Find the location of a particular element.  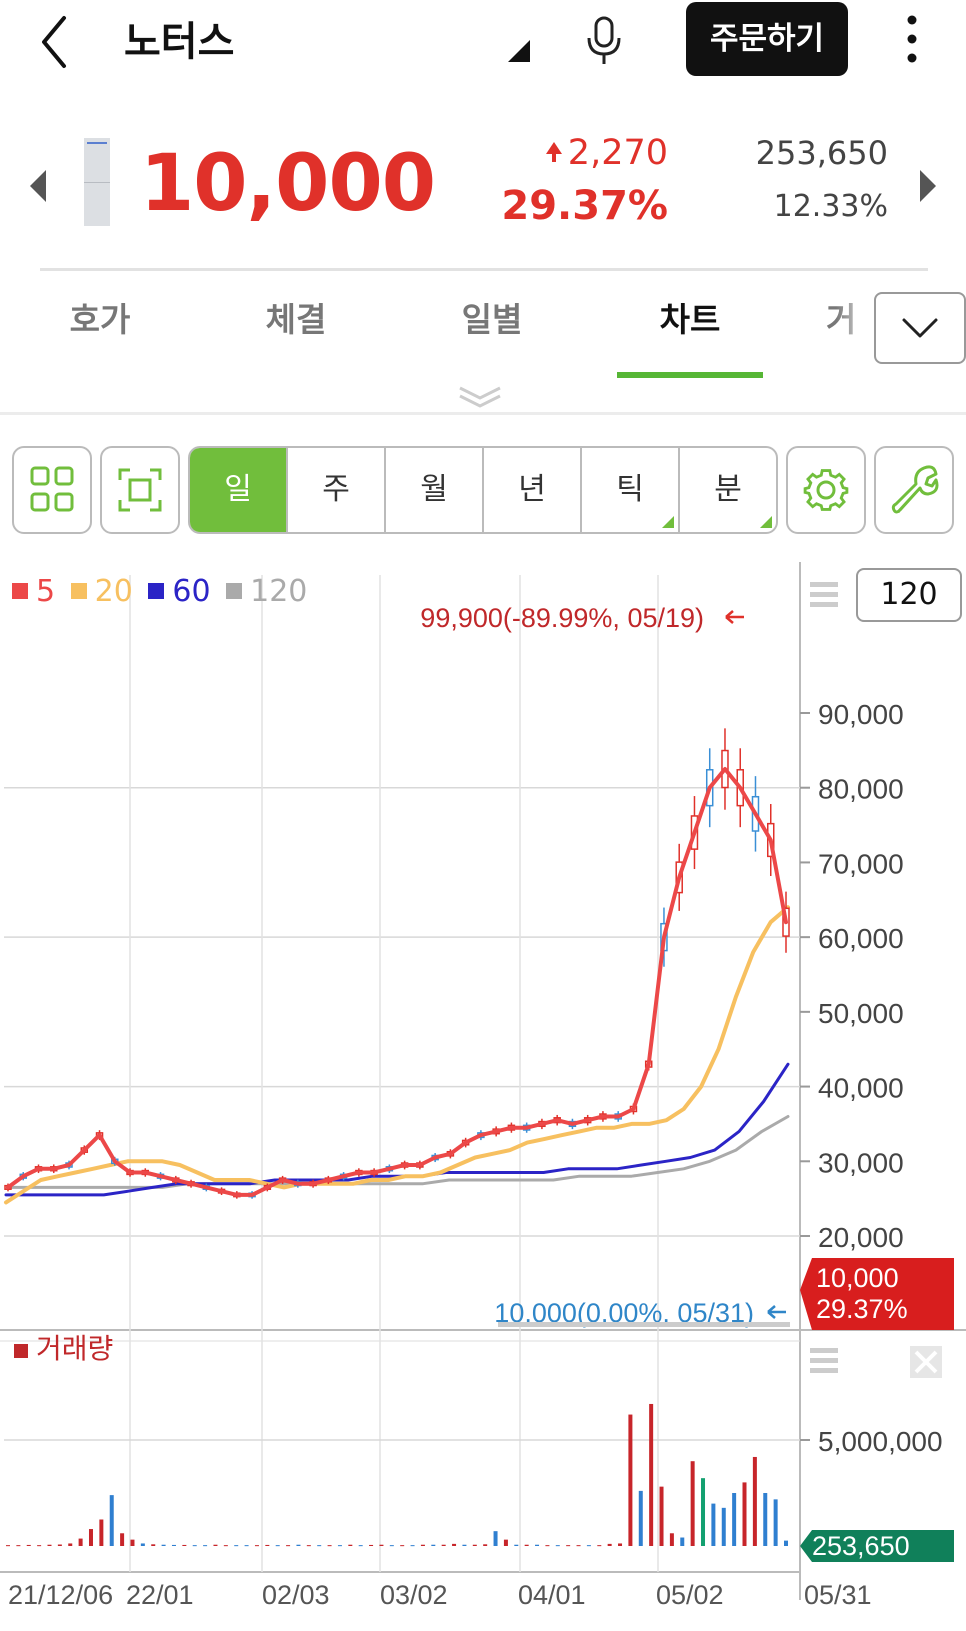

gear-icon is located at coordinates (826, 490).